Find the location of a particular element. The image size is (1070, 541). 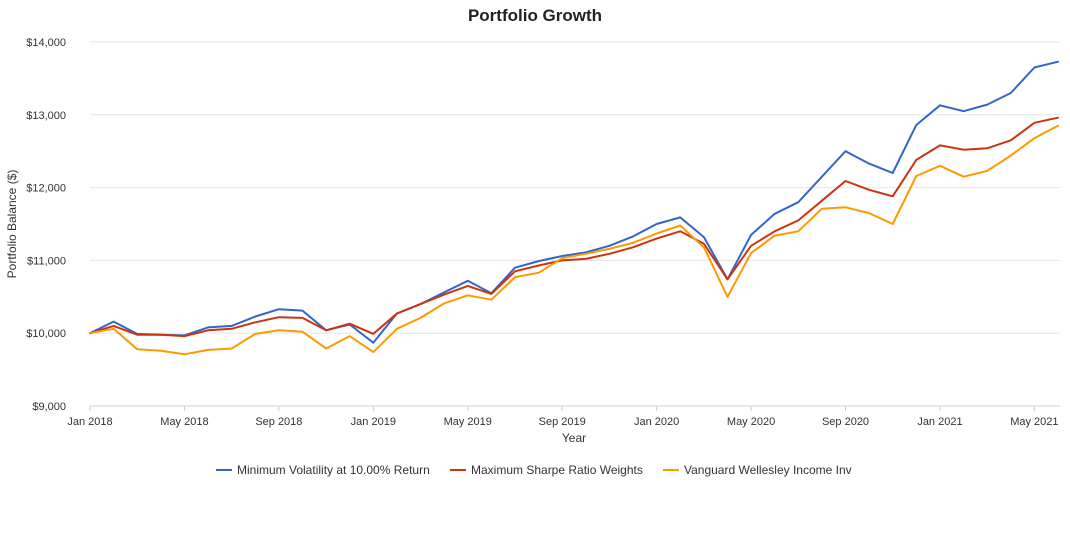

y-tick-label: $13,000 is located at coordinates (46, 116).